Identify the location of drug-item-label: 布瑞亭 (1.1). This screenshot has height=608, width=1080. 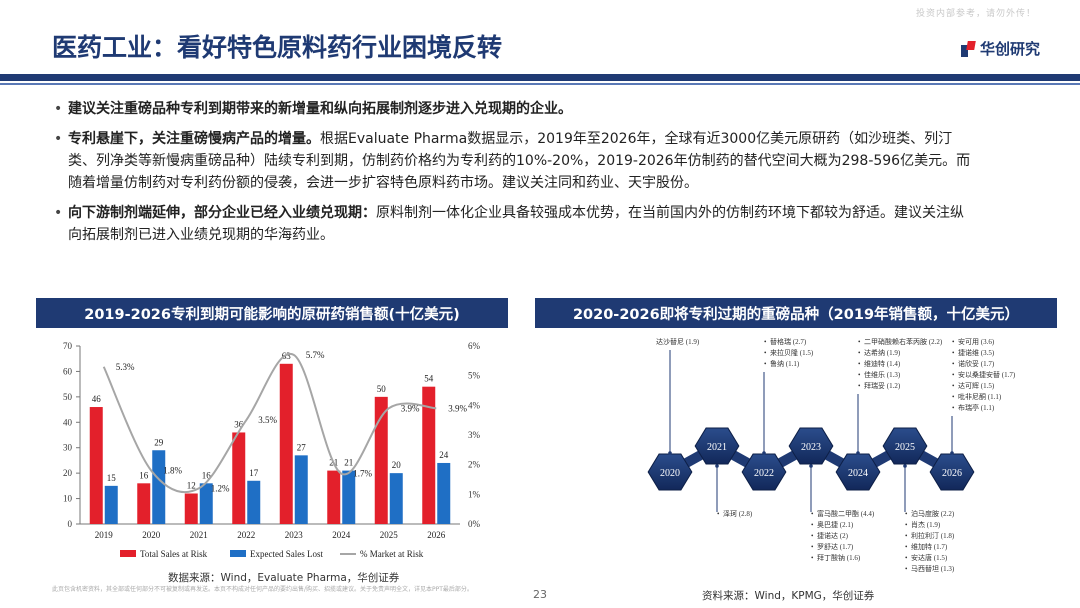
(976, 407).